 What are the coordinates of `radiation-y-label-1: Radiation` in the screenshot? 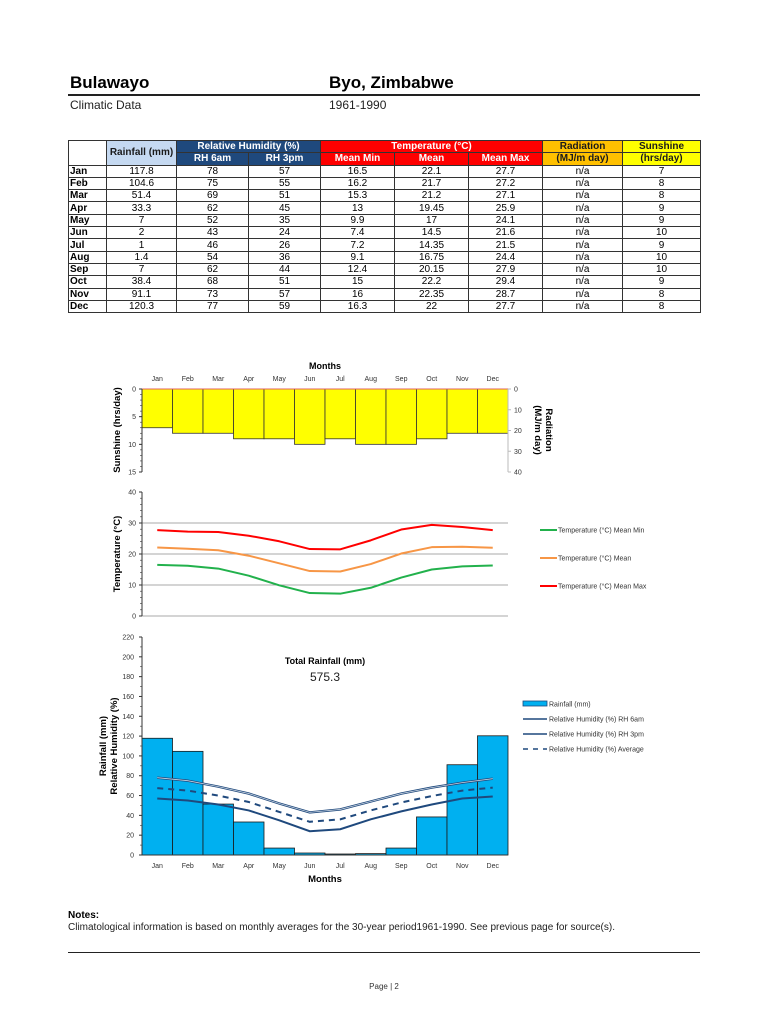 It's located at (548, 429).